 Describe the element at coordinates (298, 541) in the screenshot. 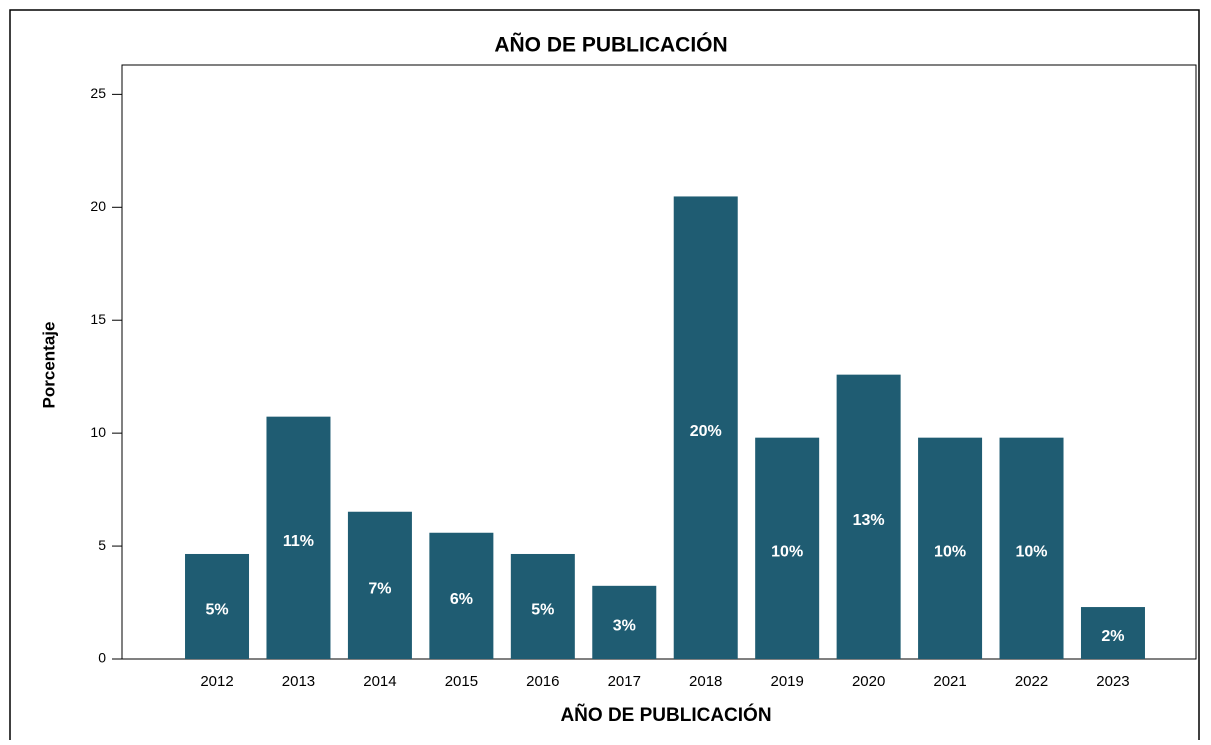

I see `value-label: 11%` at that location.